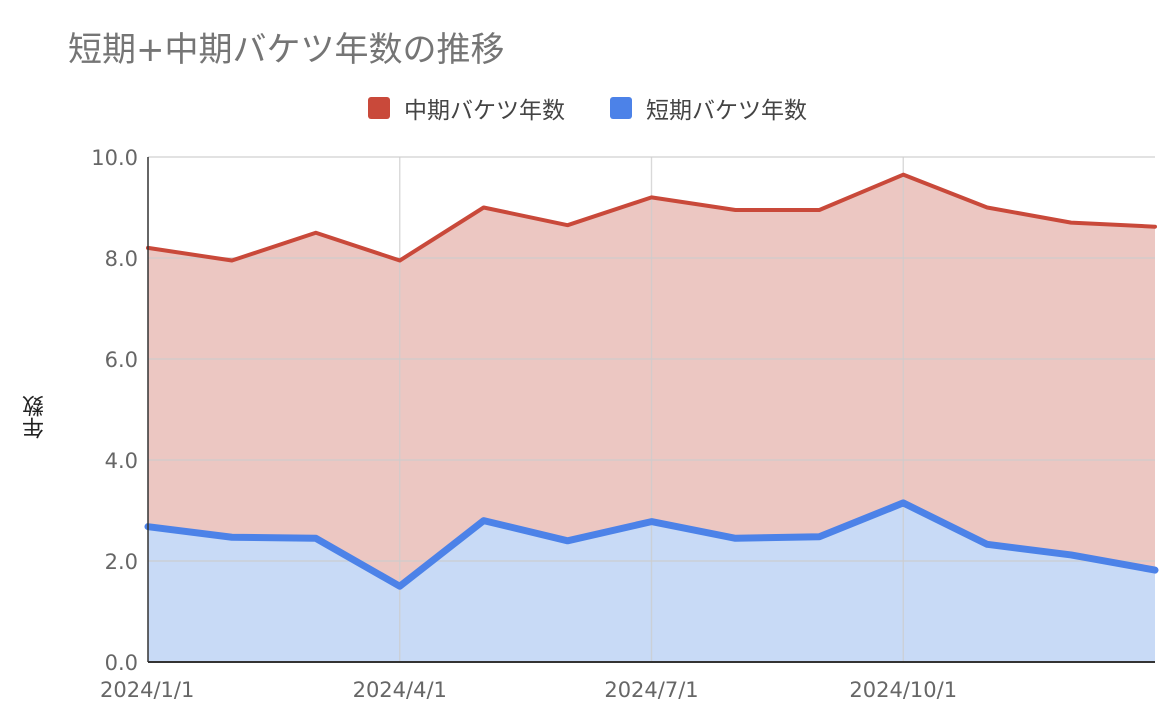 The height and width of the screenshot is (718, 1176). I want to click on legend-label-medium: 中期バケツ年数, so click(484, 111).